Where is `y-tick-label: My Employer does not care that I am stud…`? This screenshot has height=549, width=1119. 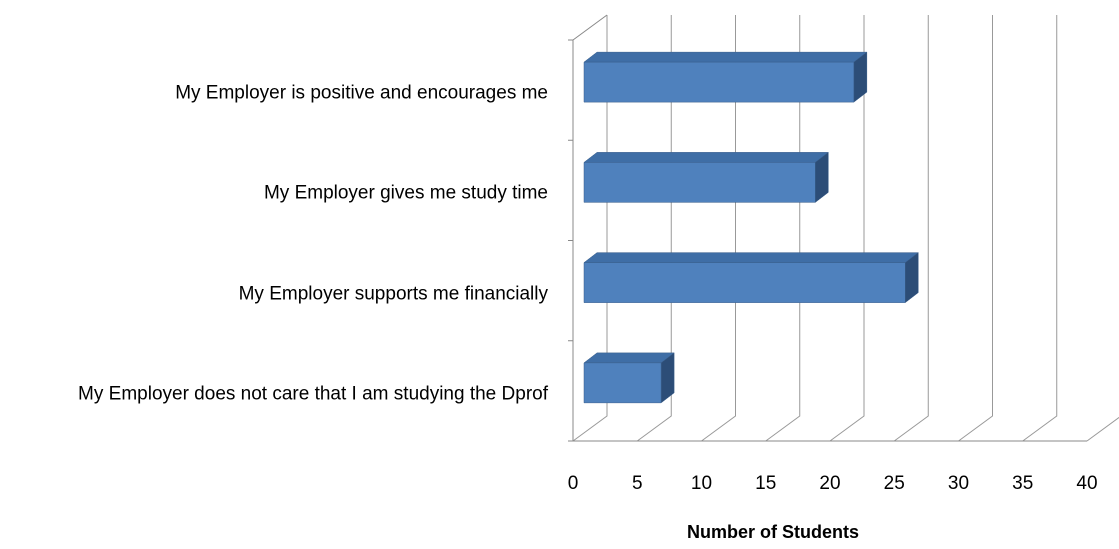
y-tick-label: My Employer does not care that I am stud… is located at coordinates (313, 394).